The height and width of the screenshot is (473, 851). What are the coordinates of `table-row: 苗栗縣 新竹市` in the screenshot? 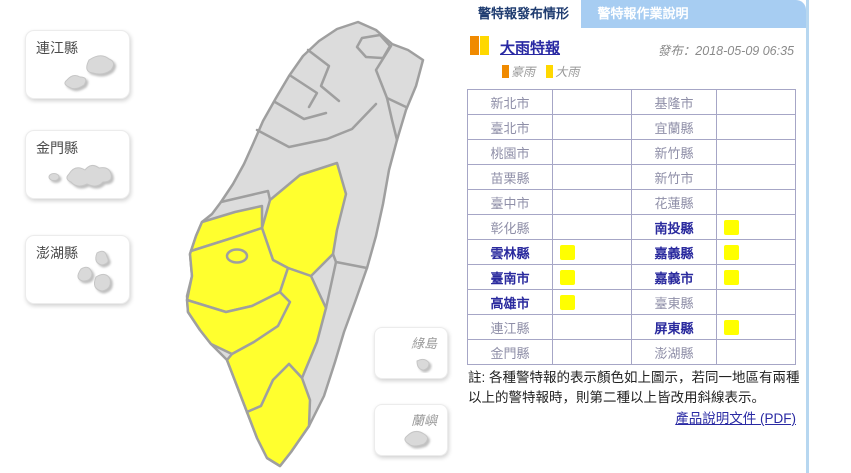 It's located at (631, 177).